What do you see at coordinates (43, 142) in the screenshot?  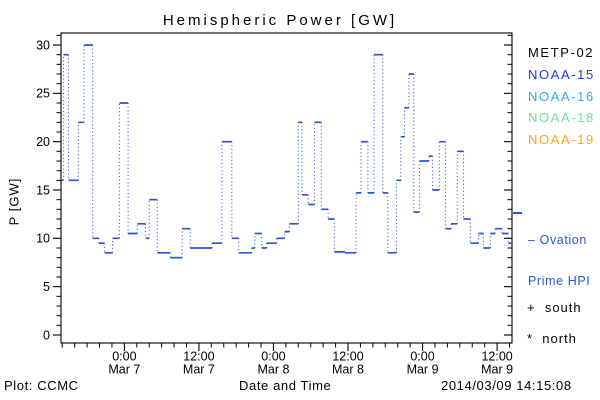 I see `y-tick-label: 20` at bounding box center [43, 142].